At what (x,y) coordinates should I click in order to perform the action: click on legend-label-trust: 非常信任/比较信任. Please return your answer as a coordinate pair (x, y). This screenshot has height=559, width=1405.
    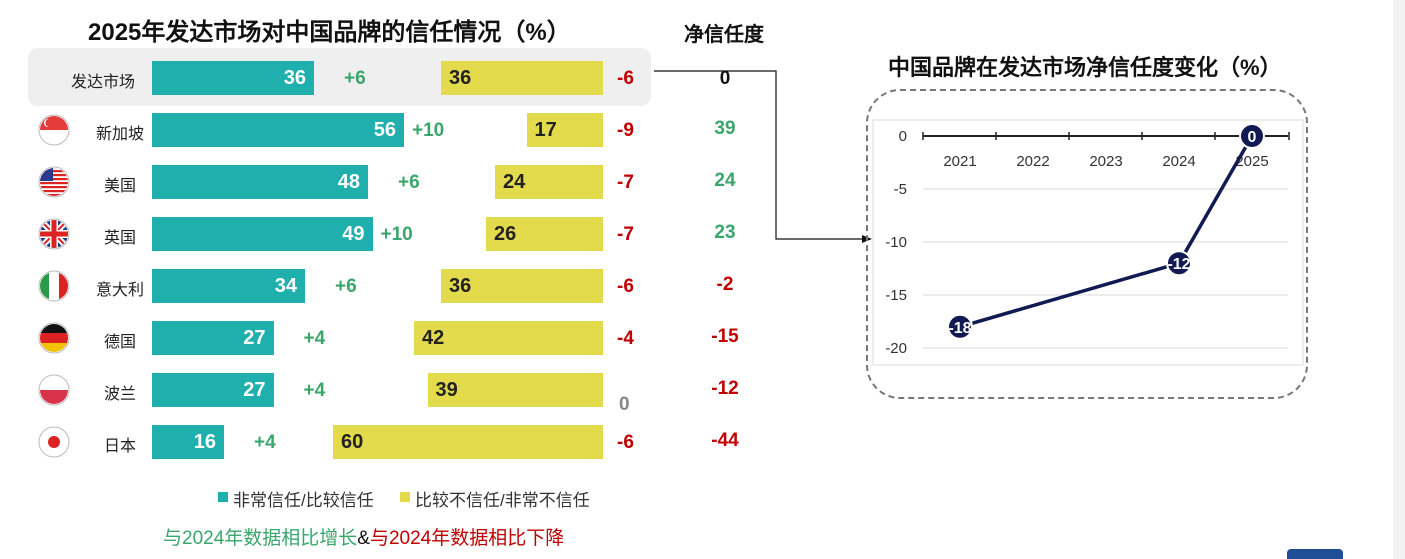
    Looking at the image, I should click on (303, 500).